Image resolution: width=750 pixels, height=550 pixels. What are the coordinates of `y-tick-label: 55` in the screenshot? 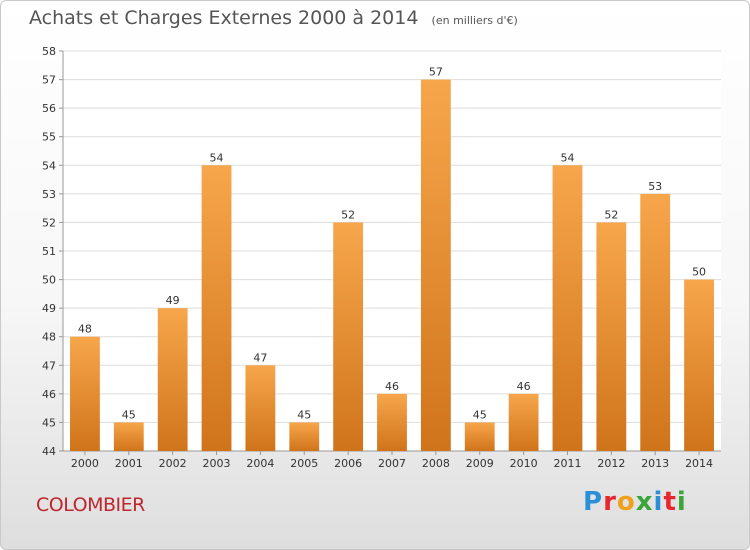 It's located at (49, 137).